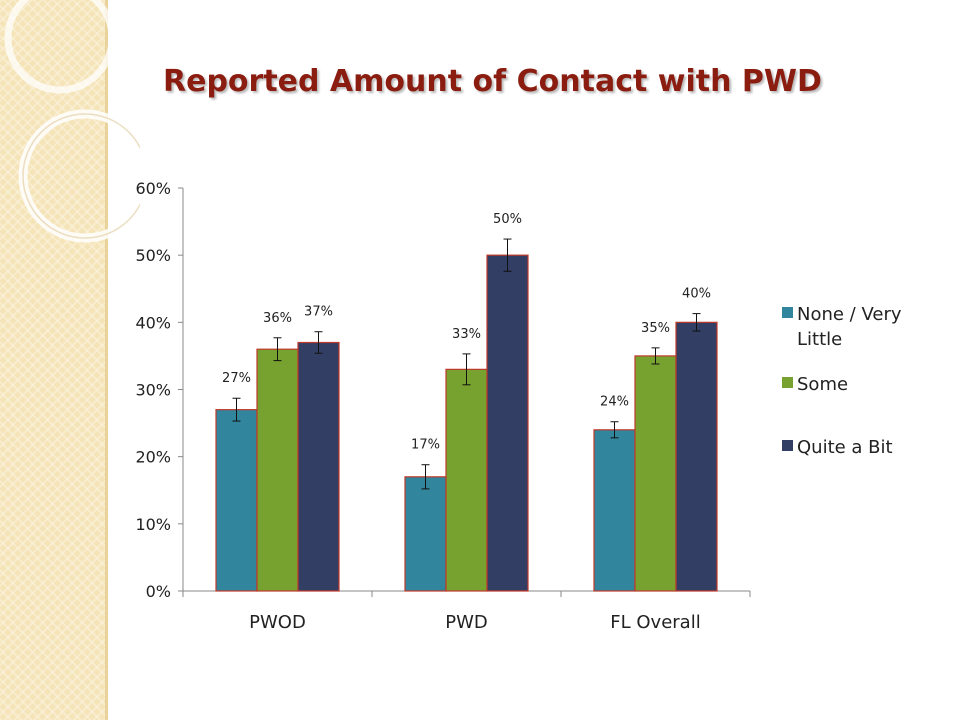 The height and width of the screenshot is (720, 960). I want to click on data-label: 40%, so click(696, 294).